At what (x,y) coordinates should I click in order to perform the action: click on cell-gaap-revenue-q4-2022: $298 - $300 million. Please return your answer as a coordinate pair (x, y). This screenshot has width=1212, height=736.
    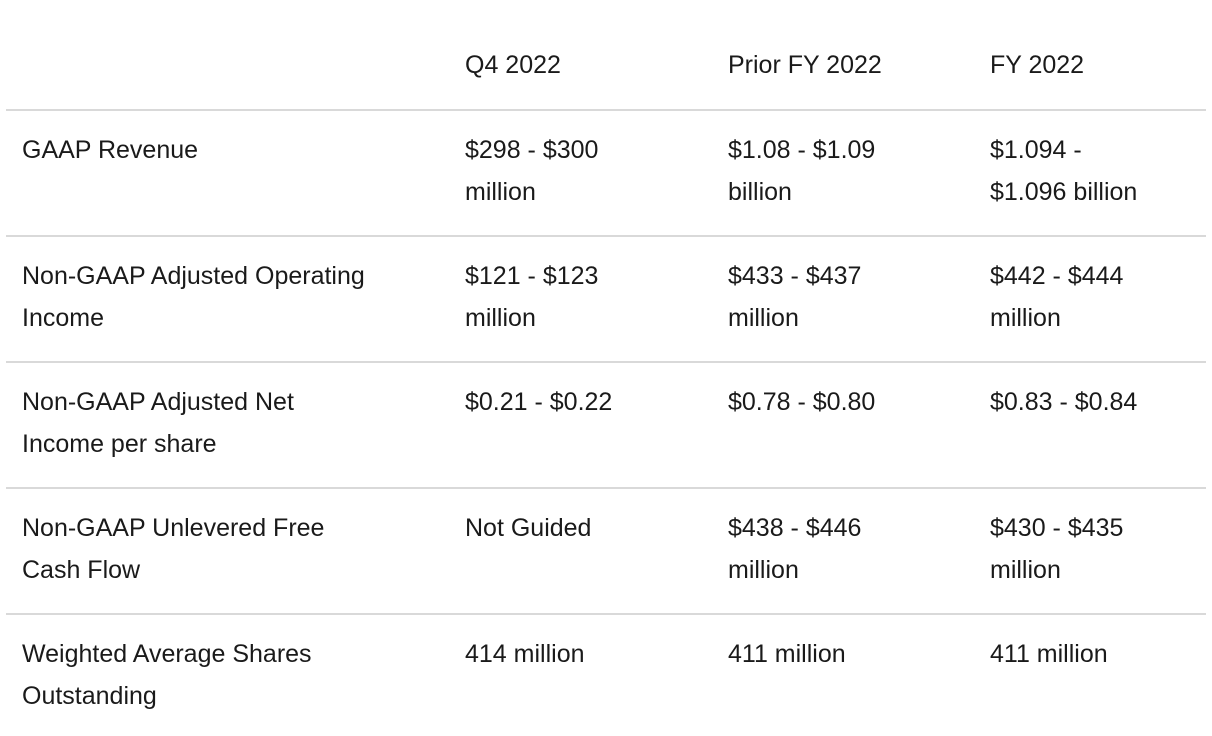
    Looking at the image, I should click on (596, 172).